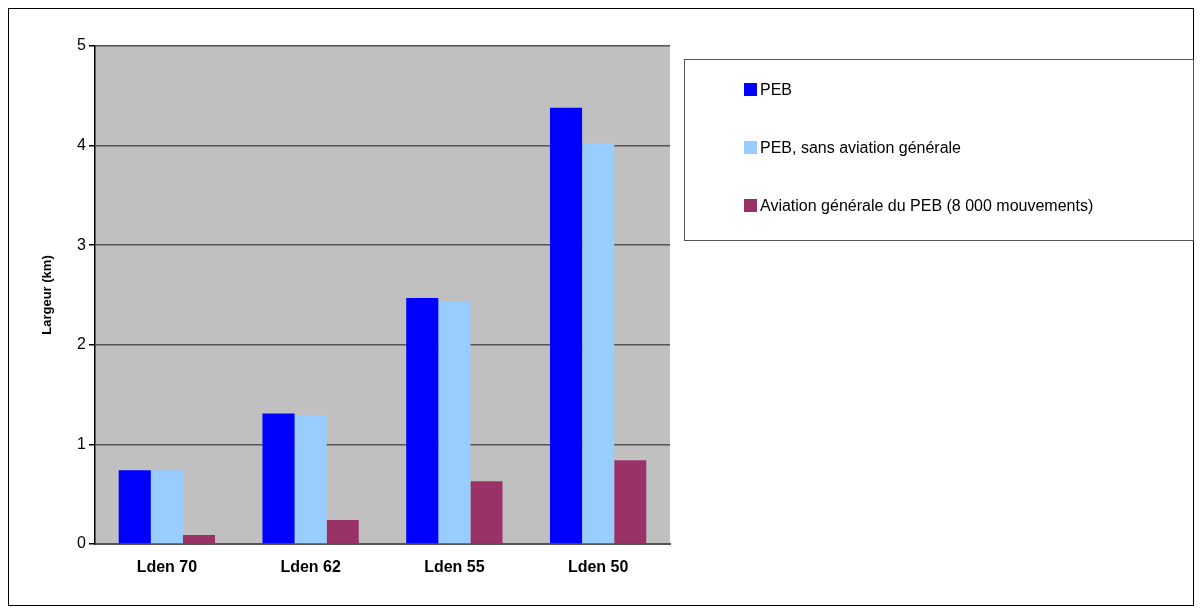  I want to click on y-tick-label: 1, so click(82, 443).